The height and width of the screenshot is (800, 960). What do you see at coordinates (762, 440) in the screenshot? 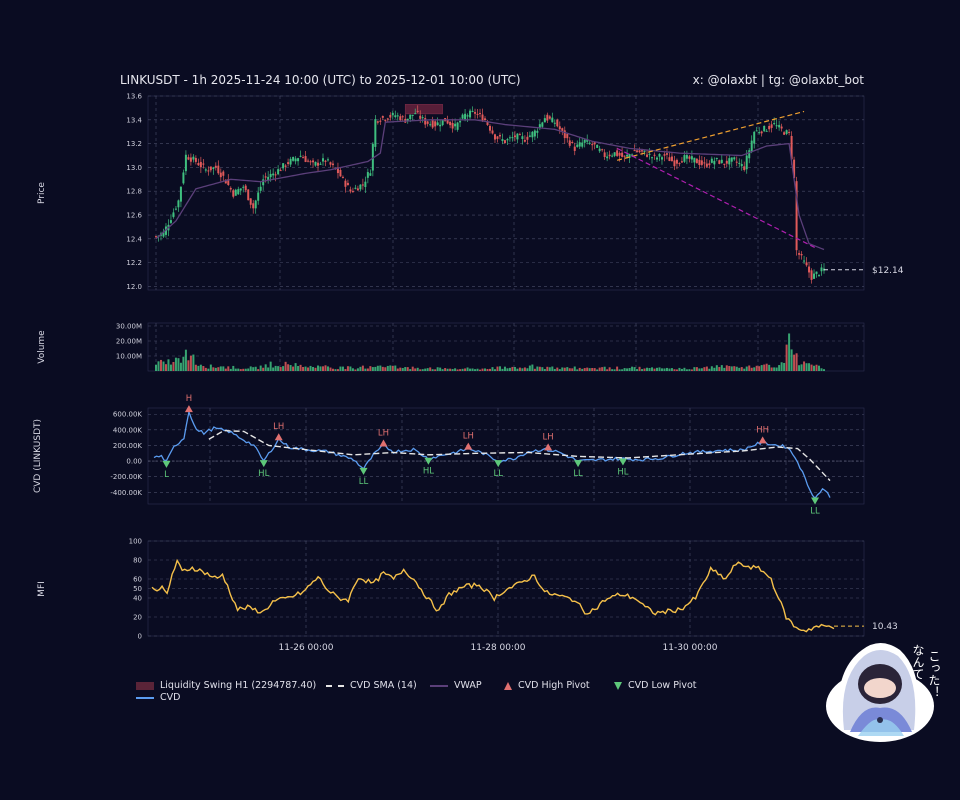
I see `cvd-pivot-high` at bounding box center [762, 440].